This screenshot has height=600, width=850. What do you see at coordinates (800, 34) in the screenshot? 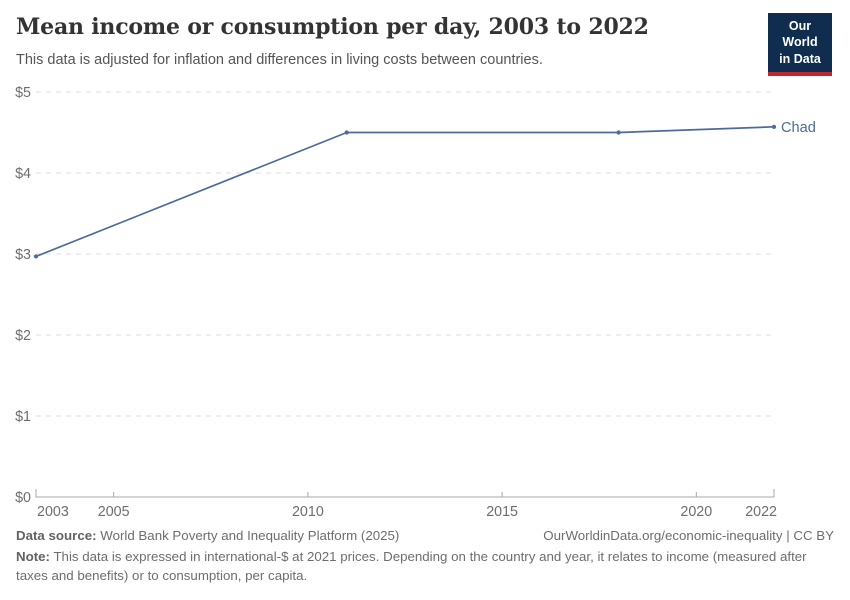
I see `owid-logo-line1: Our World` at bounding box center [800, 34].